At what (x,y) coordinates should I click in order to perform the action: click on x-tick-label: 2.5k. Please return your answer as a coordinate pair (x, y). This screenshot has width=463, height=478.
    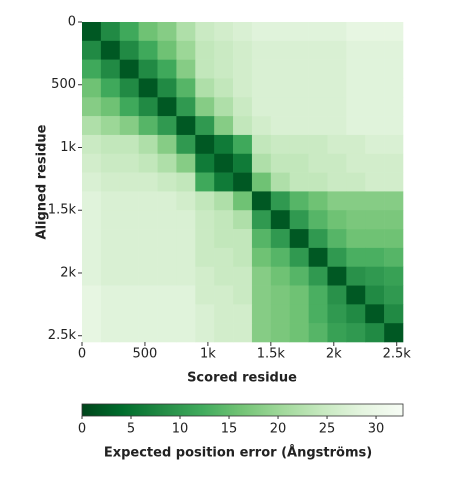
    Looking at the image, I should click on (397, 354).